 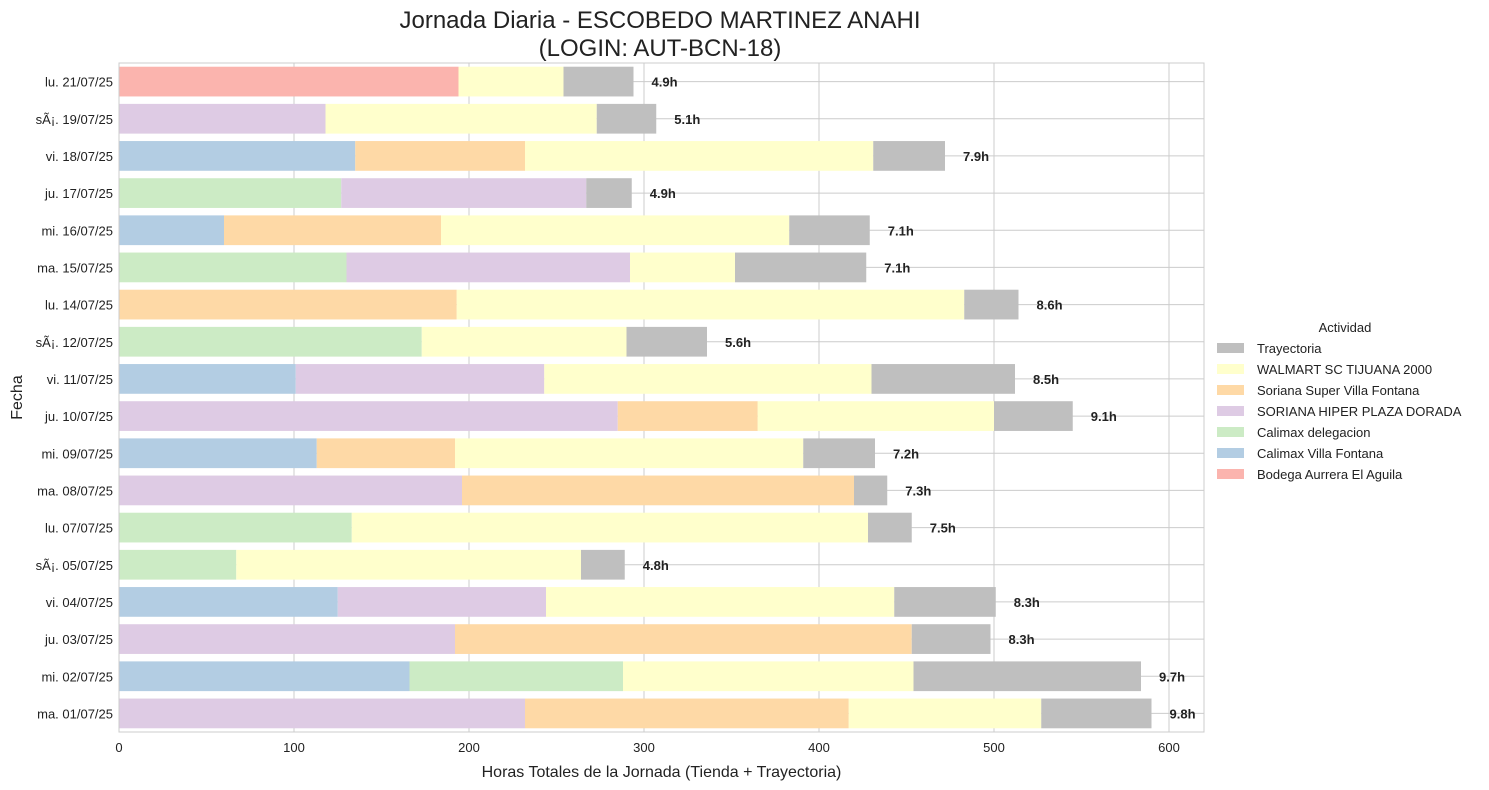 I want to click on legend-label: Soriana Super Villa Fontana, so click(x=1338, y=390).